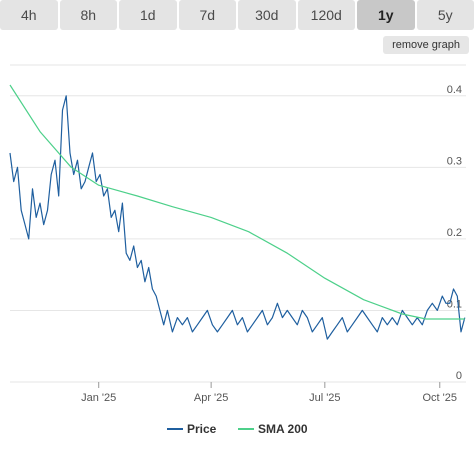  Describe the element at coordinates (148, 15) in the screenshot. I see `tab-1d: 1d` at that location.